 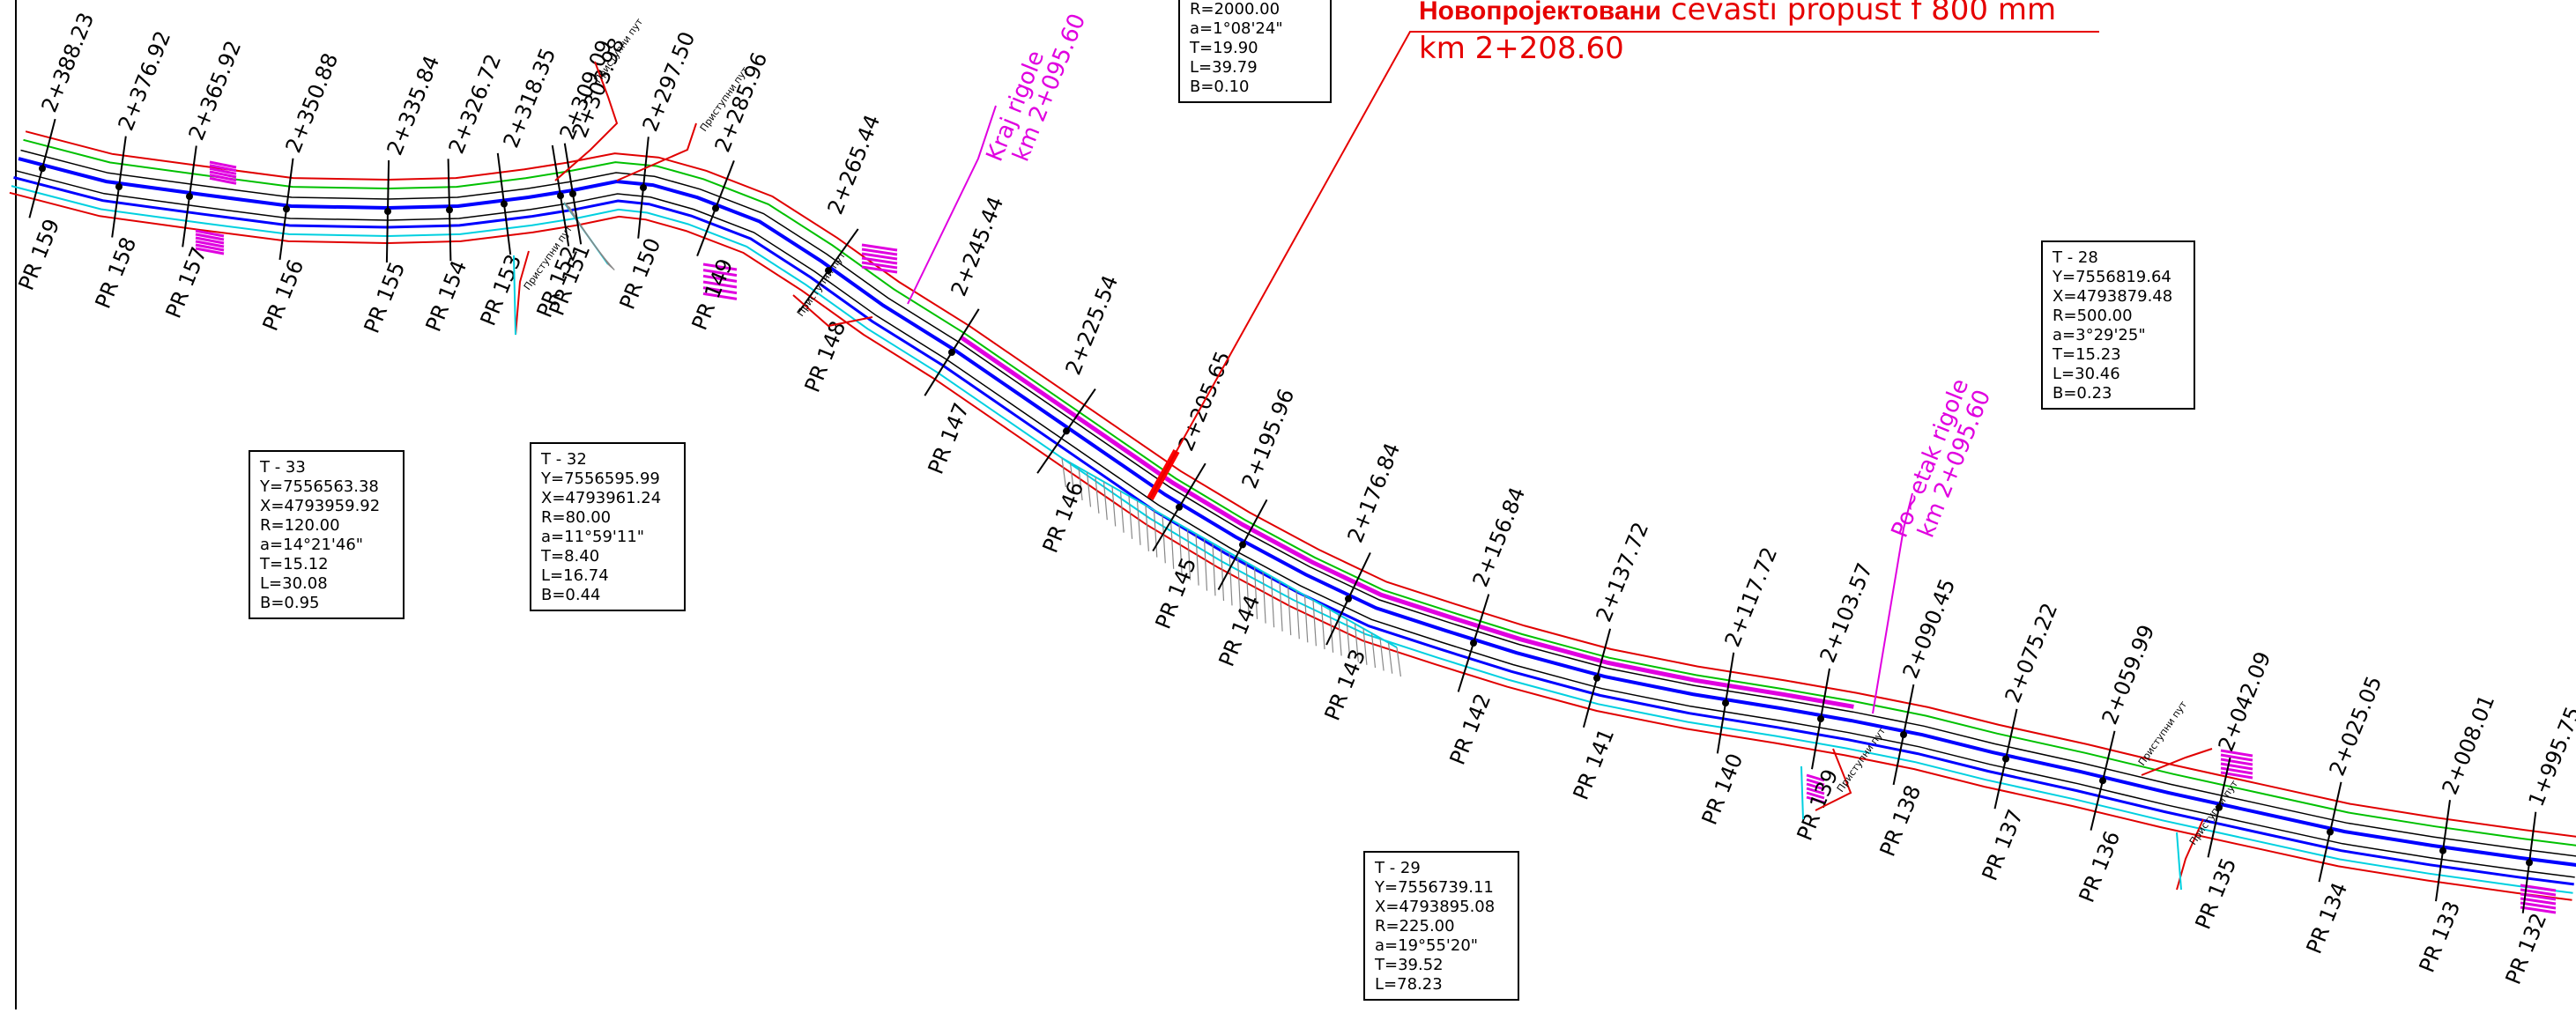 I want to click on curve-block-line: R=80.00, so click(x=576, y=517).